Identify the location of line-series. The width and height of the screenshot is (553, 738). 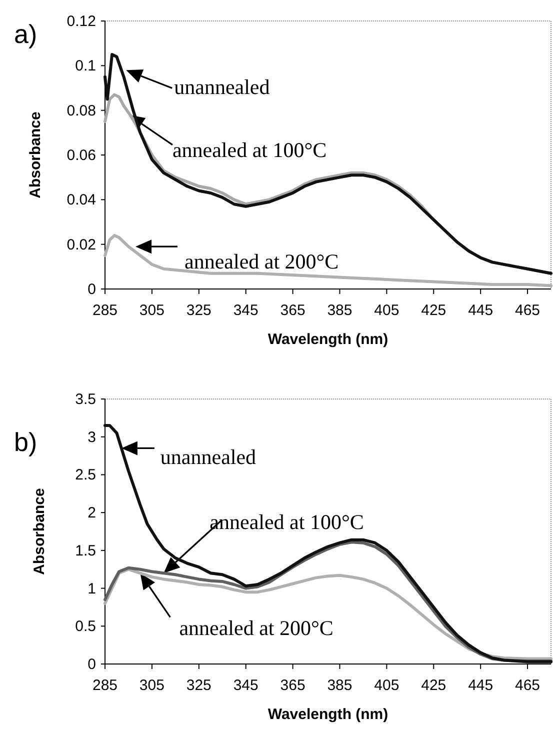
(328, 614).